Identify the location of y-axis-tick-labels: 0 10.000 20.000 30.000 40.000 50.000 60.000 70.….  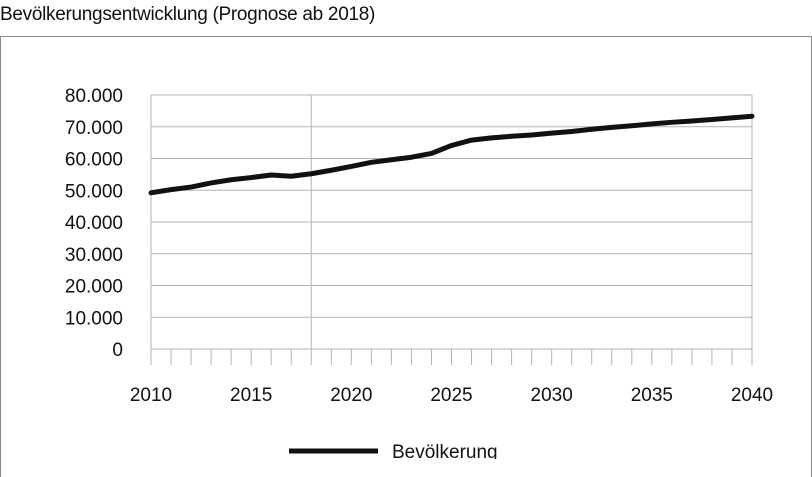
(94, 223).